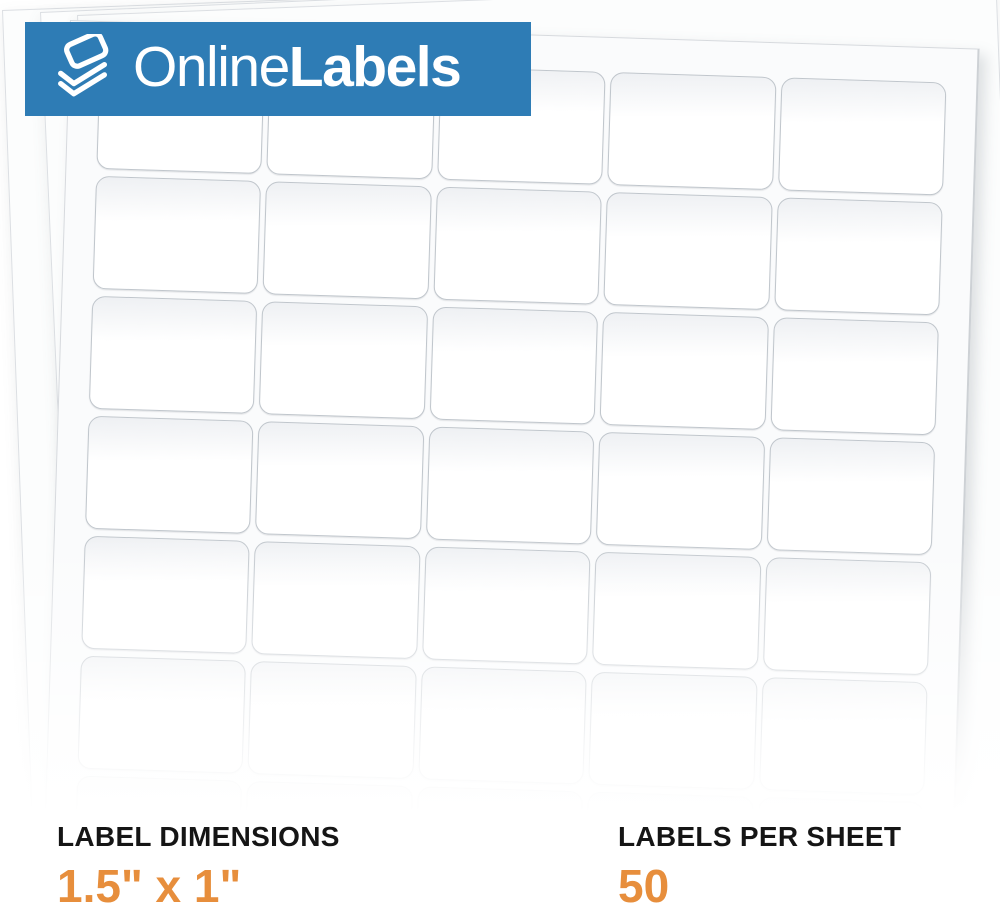 The image size is (1000, 923). Describe the element at coordinates (375, 66) in the screenshot. I see `brand-name-bold: Labels` at that location.